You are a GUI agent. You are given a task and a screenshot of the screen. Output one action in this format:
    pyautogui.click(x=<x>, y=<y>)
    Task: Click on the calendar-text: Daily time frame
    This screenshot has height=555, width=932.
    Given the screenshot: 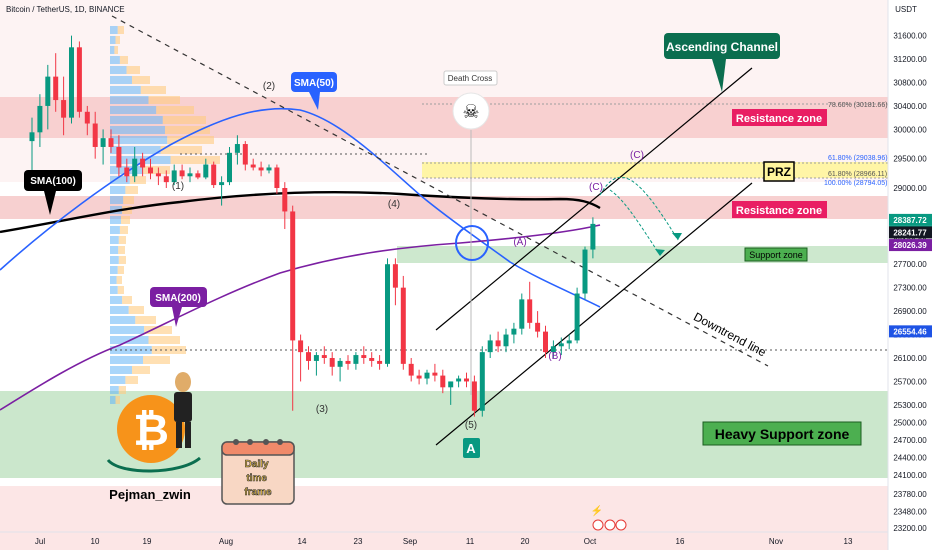 What is the action you would take?
    pyautogui.click(x=258, y=478)
    